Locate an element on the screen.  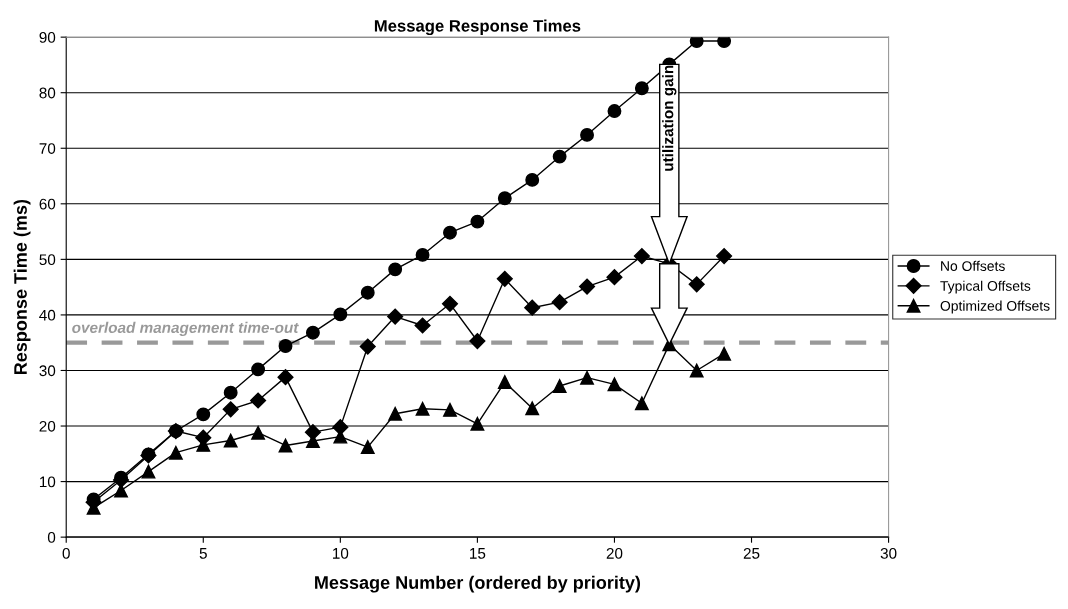
y-tick-label: 10 is located at coordinates (47, 482).